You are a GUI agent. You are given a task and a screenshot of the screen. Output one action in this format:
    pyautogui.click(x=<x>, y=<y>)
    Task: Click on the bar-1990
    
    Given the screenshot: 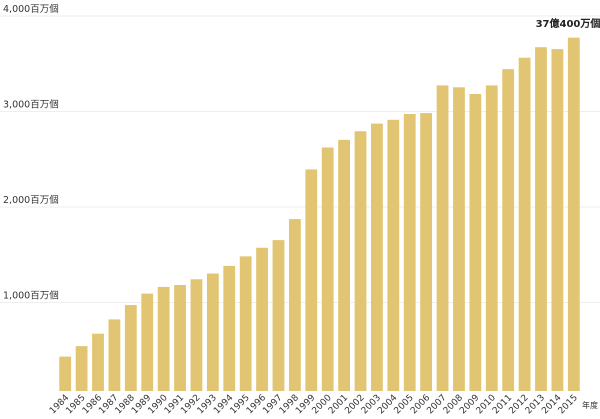 What is the action you would take?
    pyautogui.click(x=163, y=338)
    